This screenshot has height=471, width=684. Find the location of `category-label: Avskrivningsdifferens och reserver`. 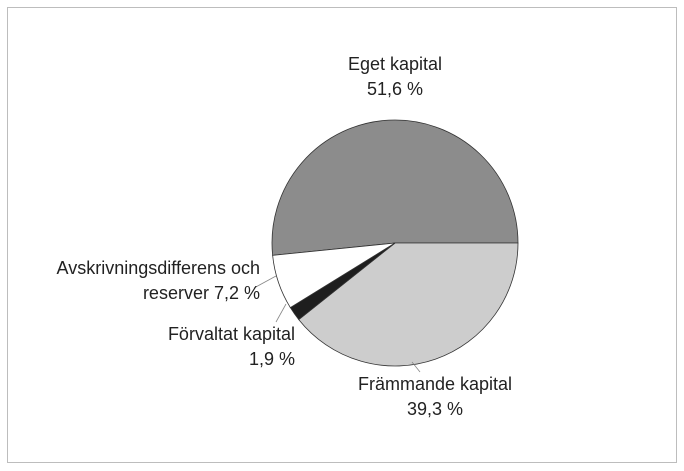

category-label: Avskrivningsdifferens och reserver is located at coordinates (158, 280).